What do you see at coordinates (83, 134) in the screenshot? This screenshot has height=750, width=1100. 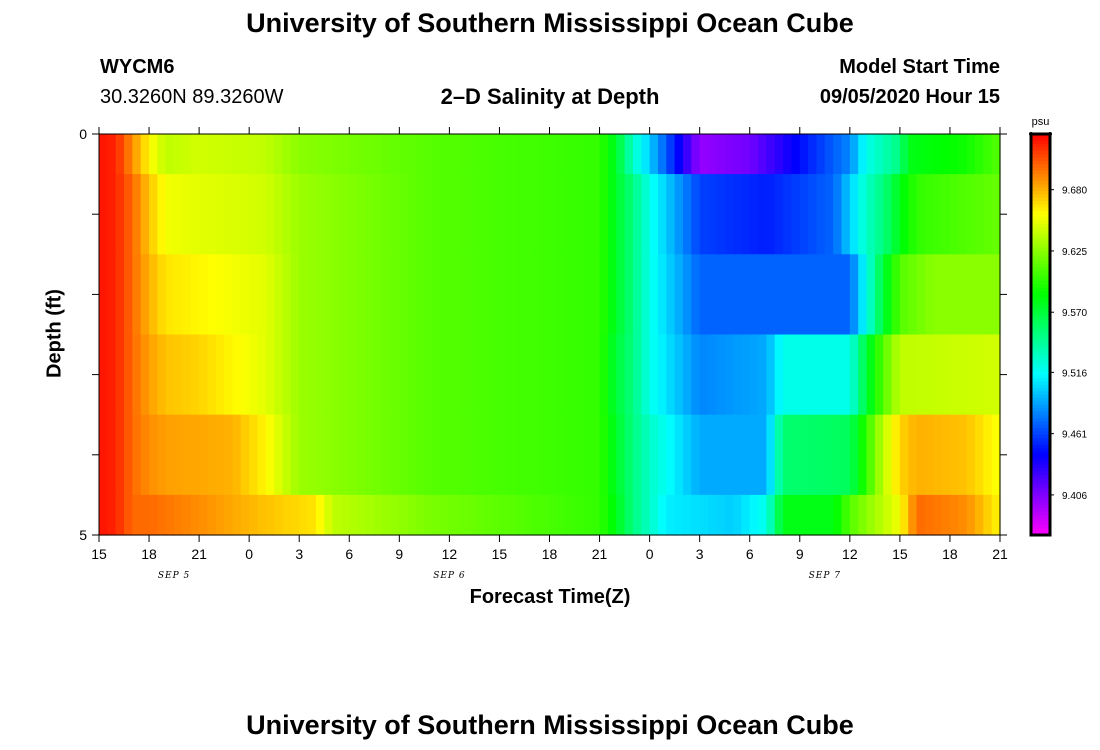 I see `y-tick-label: 0` at bounding box center [83, 134].